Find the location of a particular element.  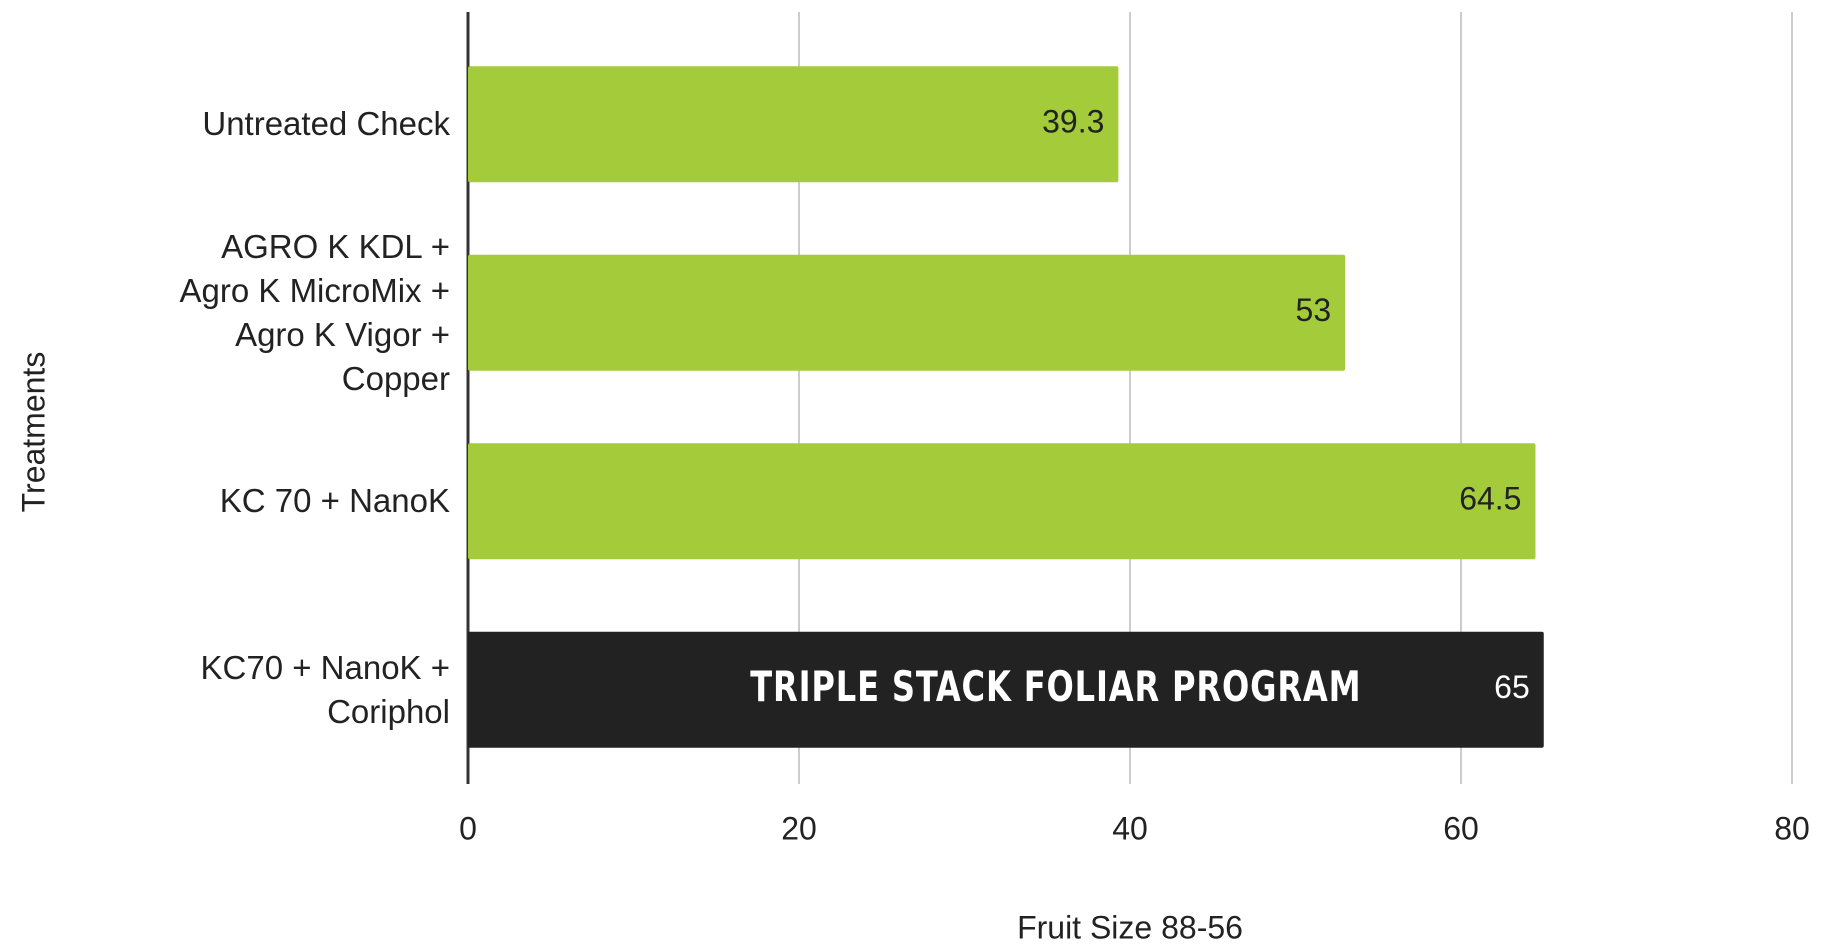

bar-annotation: TRIPLE STACK FOLIAR PROGRAM is located at coordinates (1055, 687).